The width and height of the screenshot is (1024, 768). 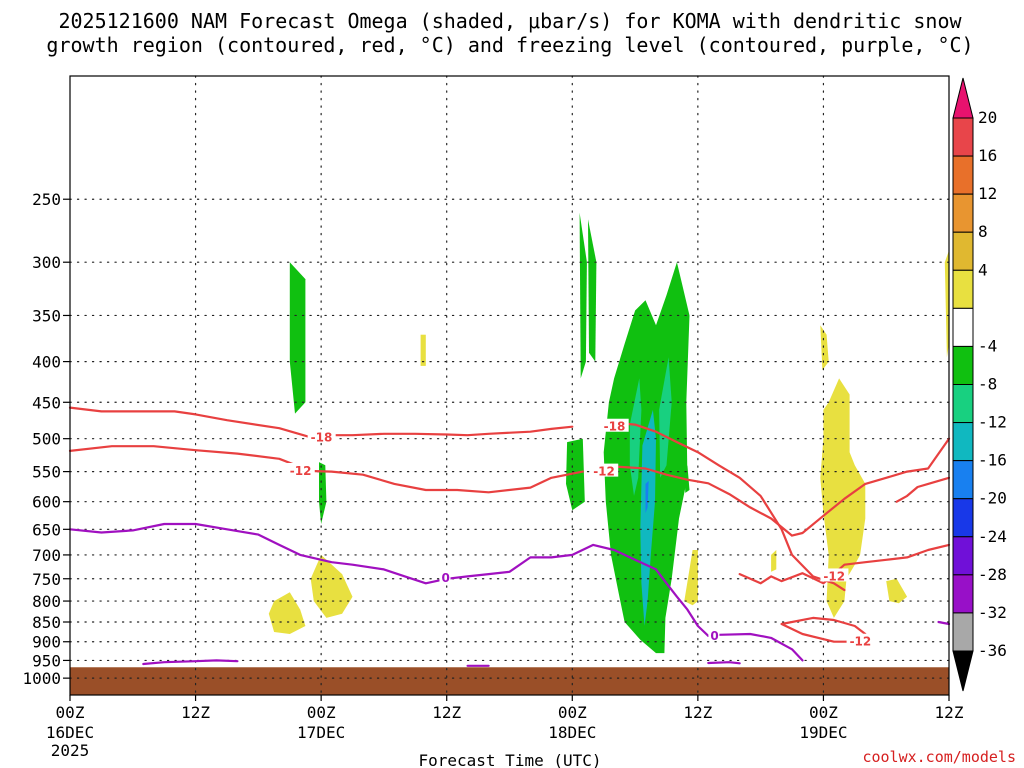 I want to click on purple-contour-label-2: 0, so click(x=714, y=636).